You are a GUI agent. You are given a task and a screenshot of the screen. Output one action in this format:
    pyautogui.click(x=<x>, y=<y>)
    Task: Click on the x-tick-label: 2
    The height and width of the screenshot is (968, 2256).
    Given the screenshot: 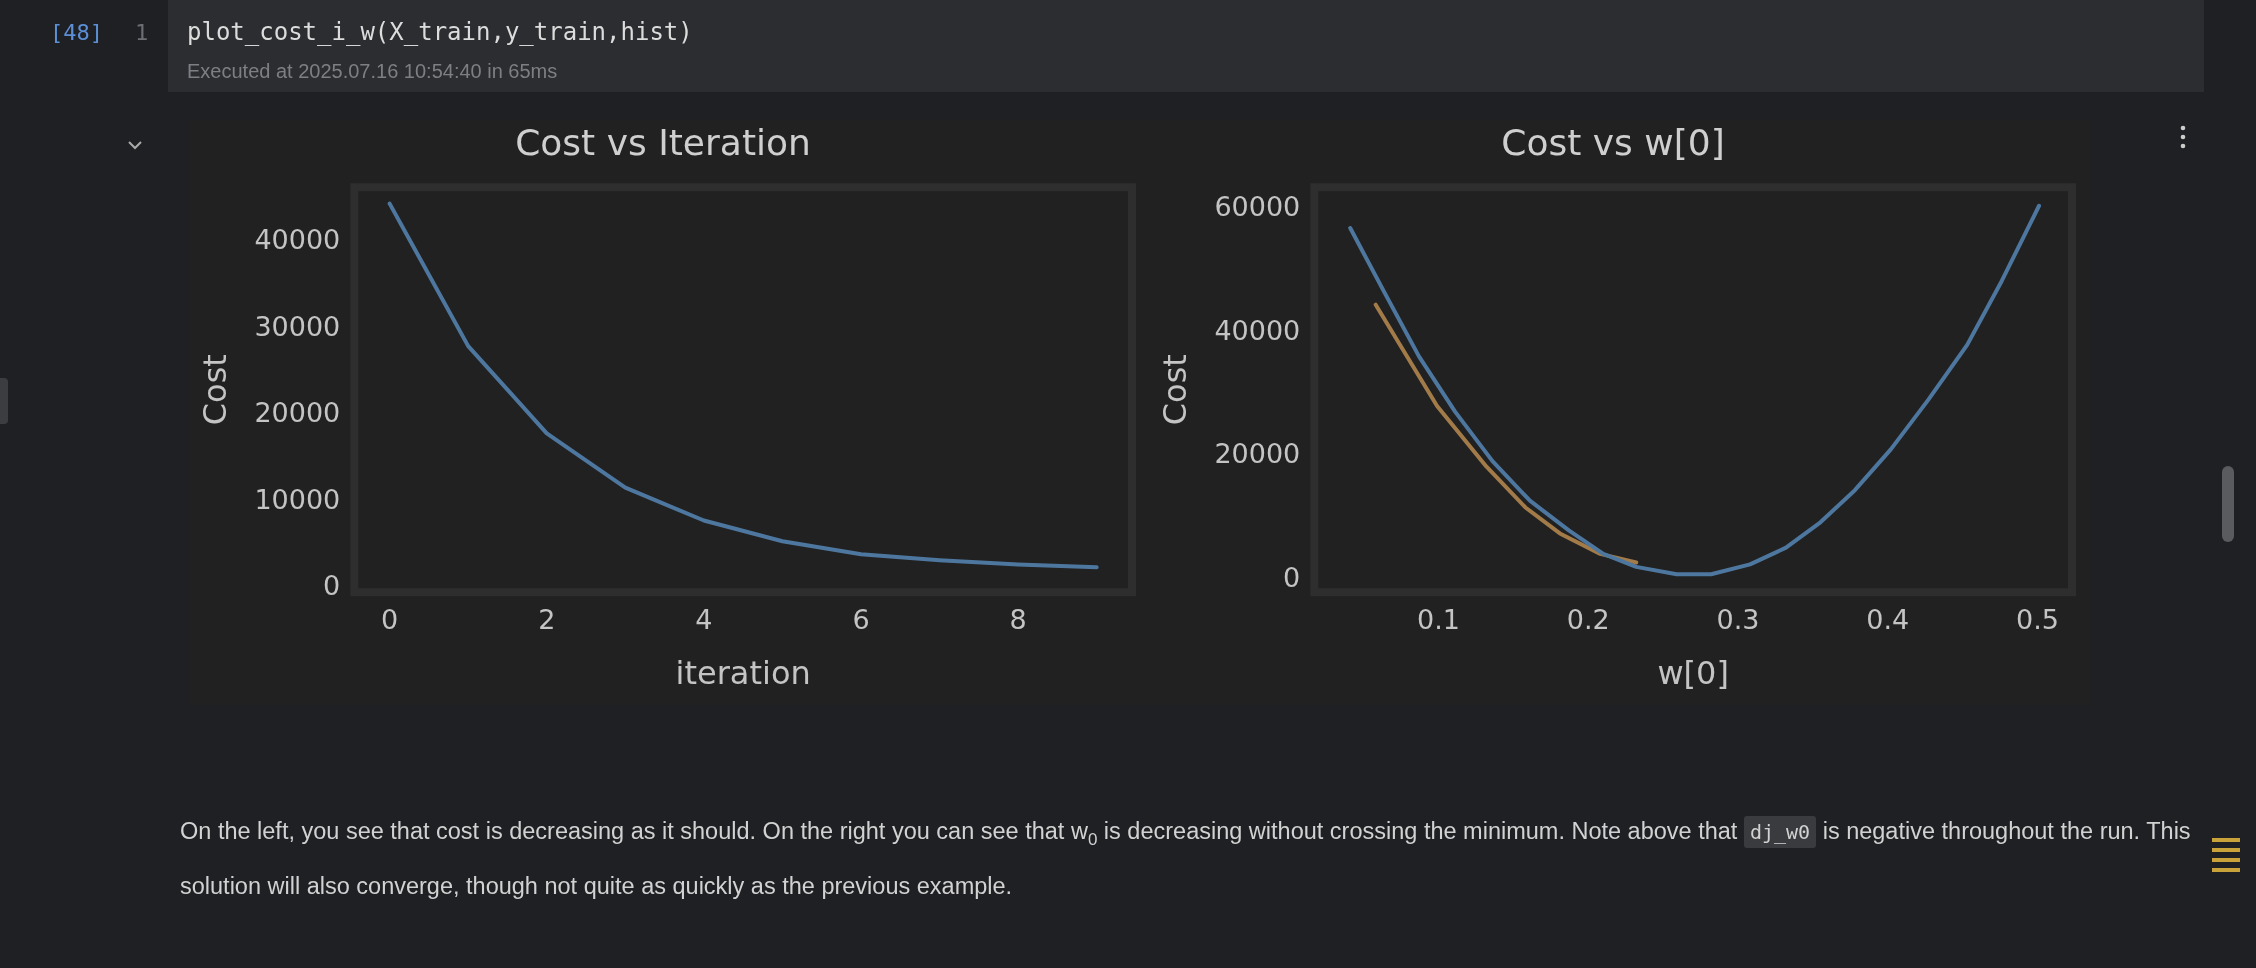 What is the action you would take?
    pyautogui.click(x=547, y=620)
    